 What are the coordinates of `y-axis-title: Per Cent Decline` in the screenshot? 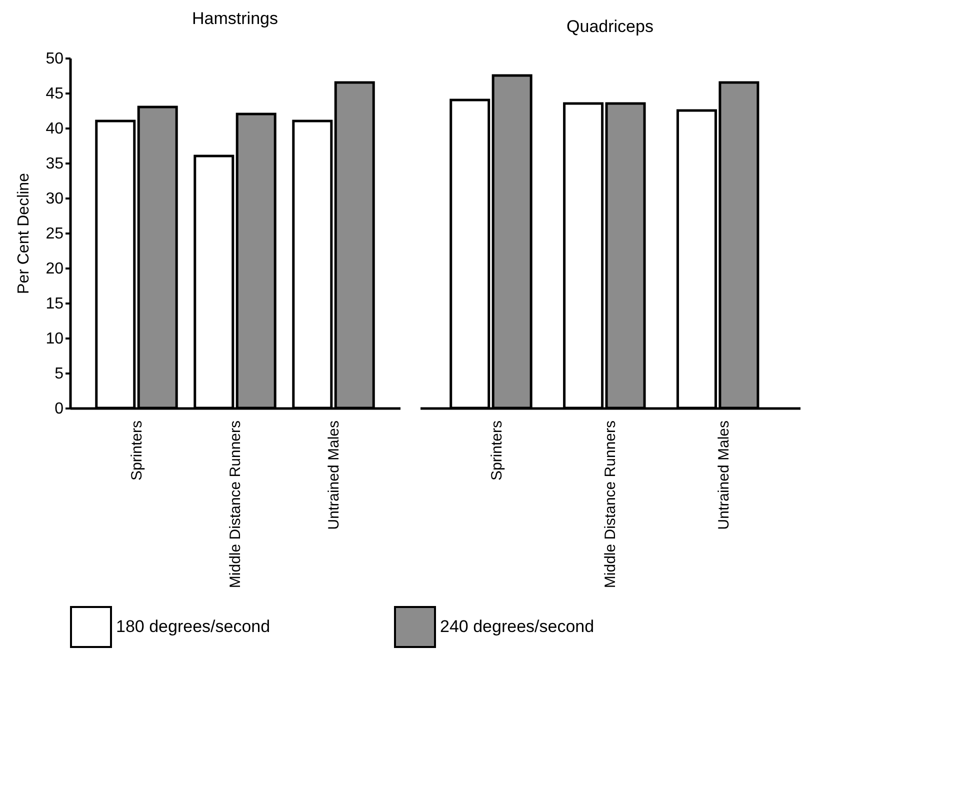 It's located at (24, 233).